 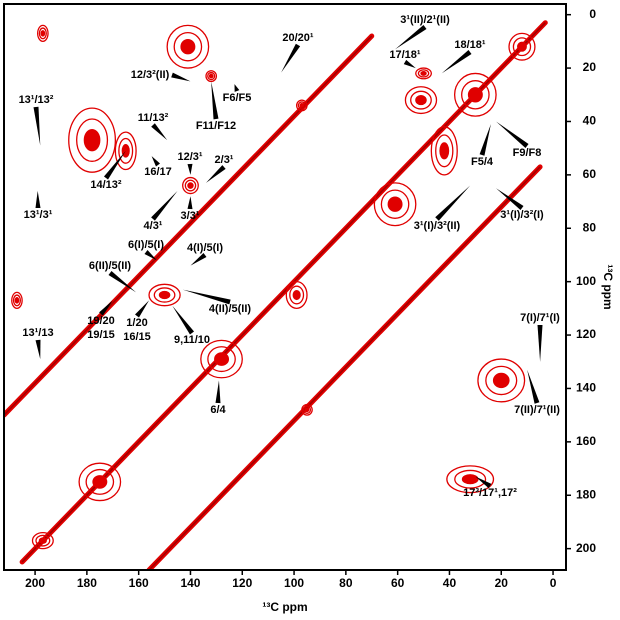 What do you see at coordinates (586, 441) in the screenshot?
I see `y-tick-label: 160` at bounding box center [586, 441].